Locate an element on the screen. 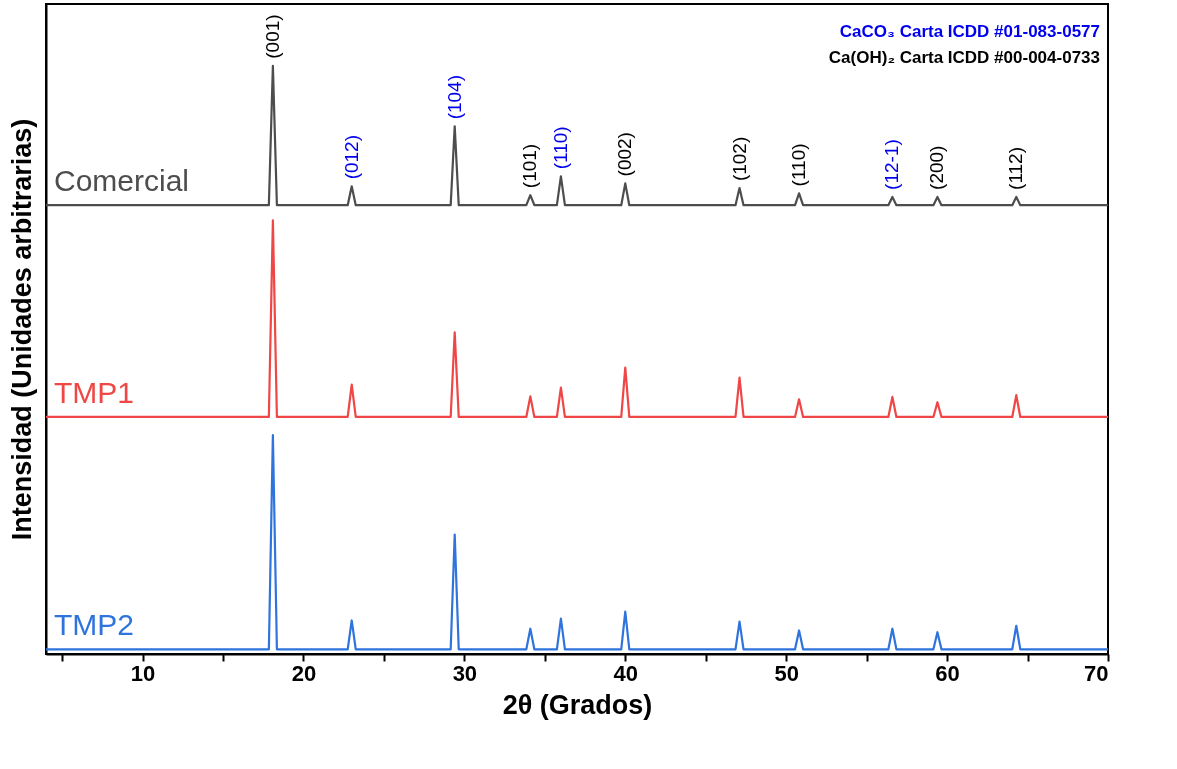  annotation: (200) is located at coordinates (937, 167).